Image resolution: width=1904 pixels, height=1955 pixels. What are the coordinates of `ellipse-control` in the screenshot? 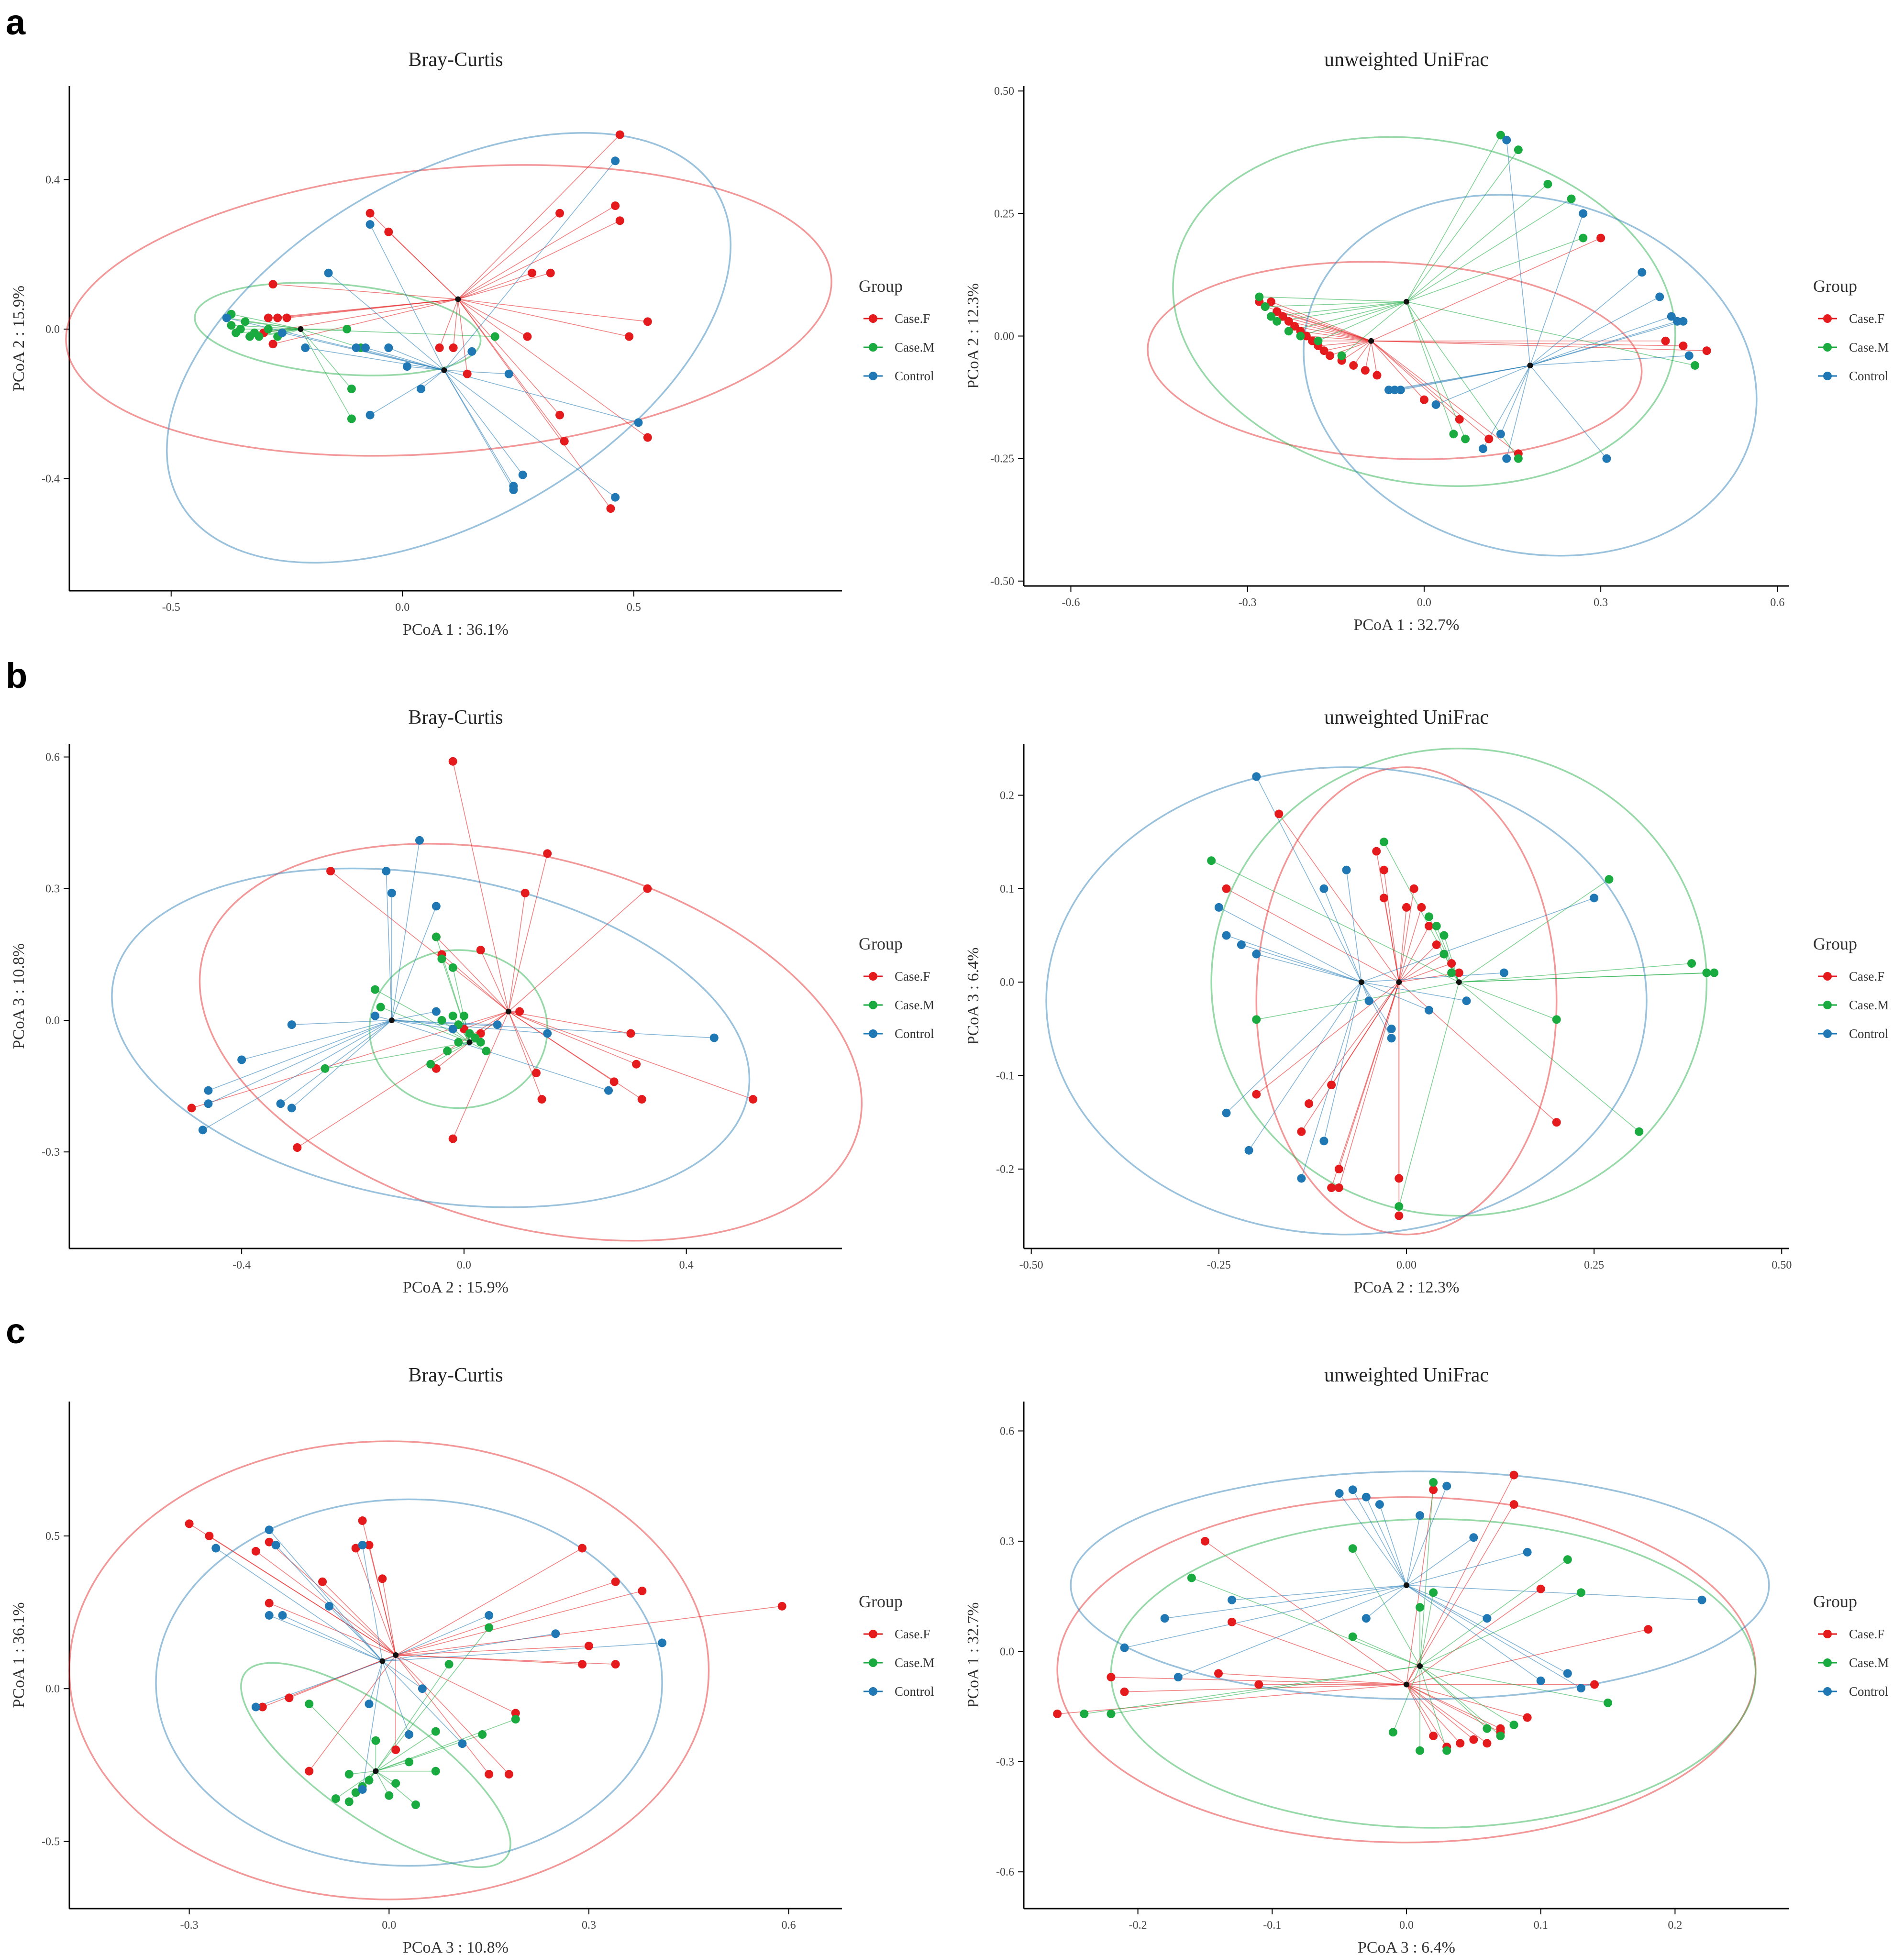 It's located at (1531, 375).